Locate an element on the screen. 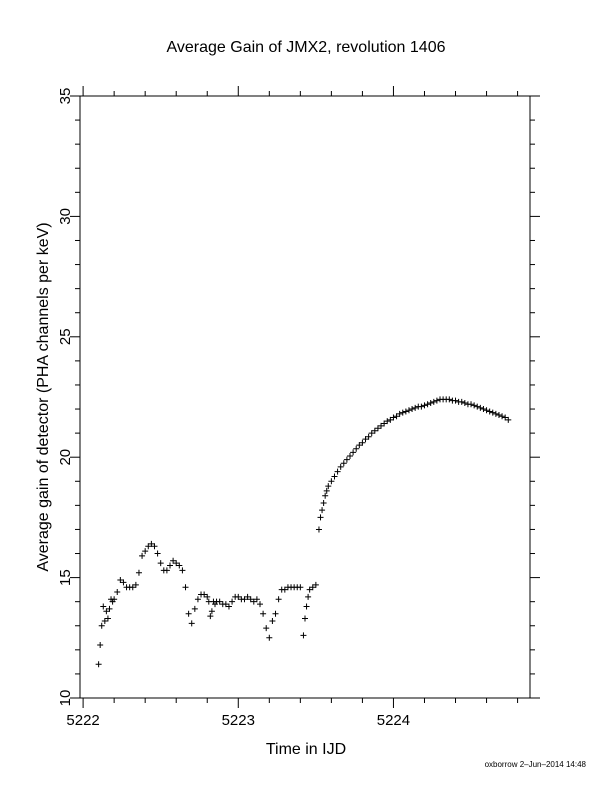  x-tick-label: 5223 is located at coordinates (238, 720).